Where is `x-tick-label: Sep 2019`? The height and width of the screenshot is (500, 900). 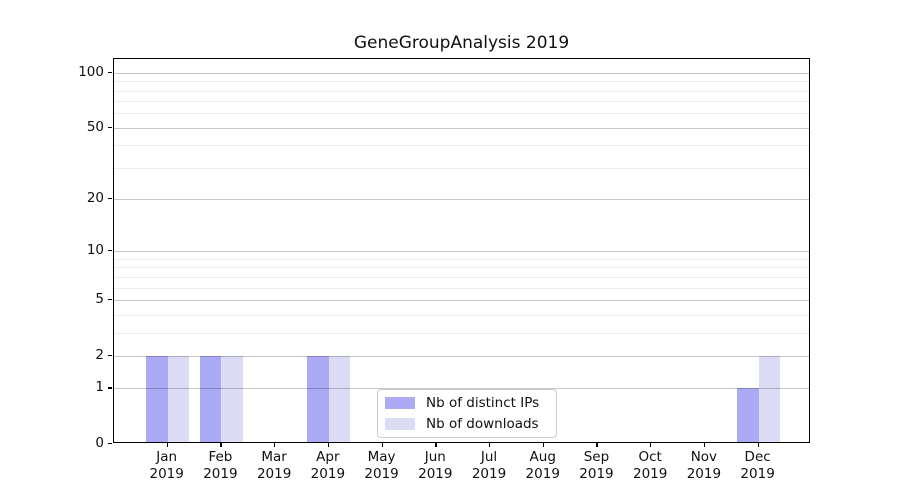 x-tick-label: Sep 2019 is located at coordinates (596, 466).